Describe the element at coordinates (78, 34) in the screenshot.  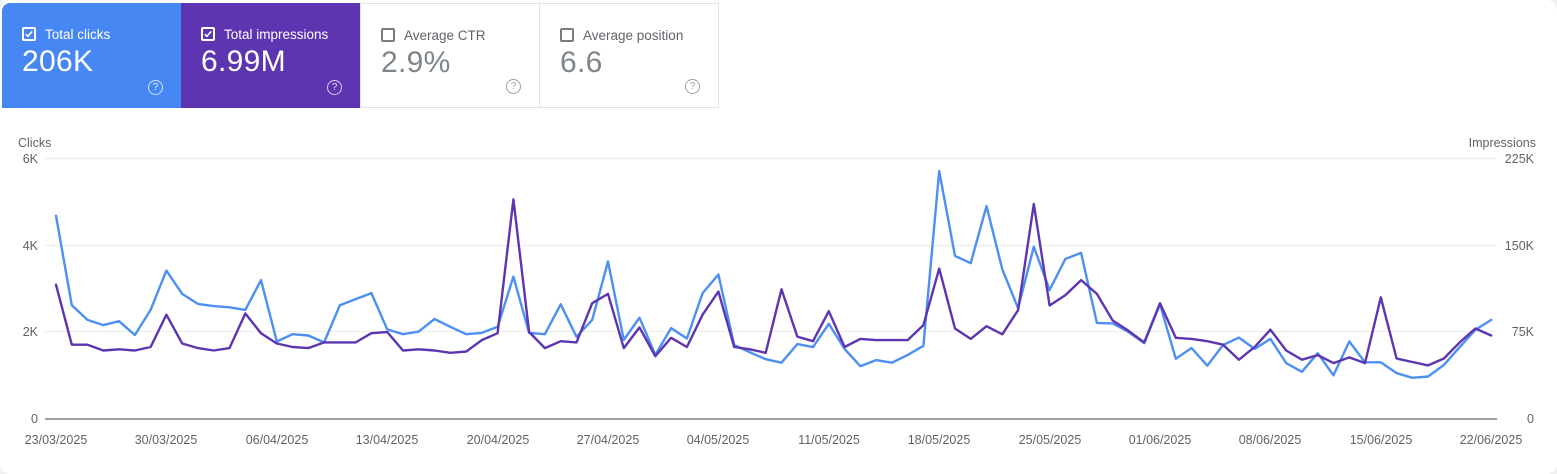
I see `metric-label: Total clicks` at that location.